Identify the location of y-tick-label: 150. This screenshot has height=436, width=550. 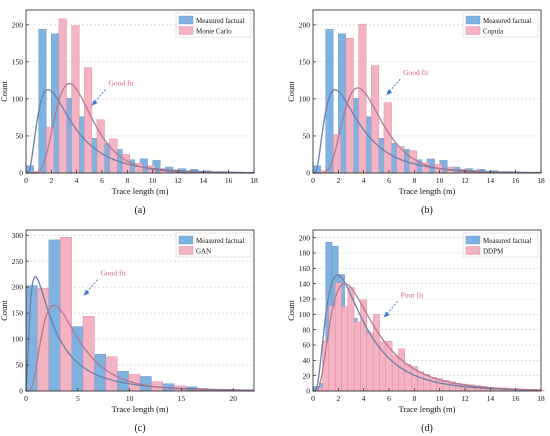
(305, 61).